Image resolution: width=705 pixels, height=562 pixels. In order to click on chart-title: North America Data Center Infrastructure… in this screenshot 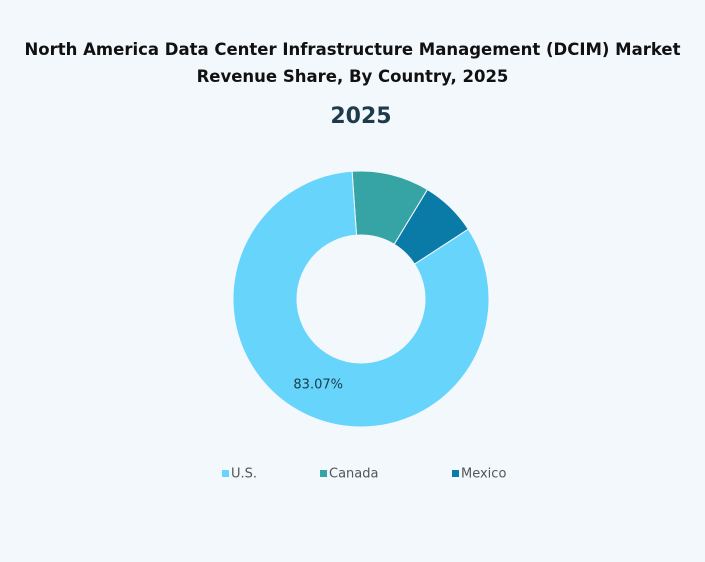, I will do `click(352, 63)`.